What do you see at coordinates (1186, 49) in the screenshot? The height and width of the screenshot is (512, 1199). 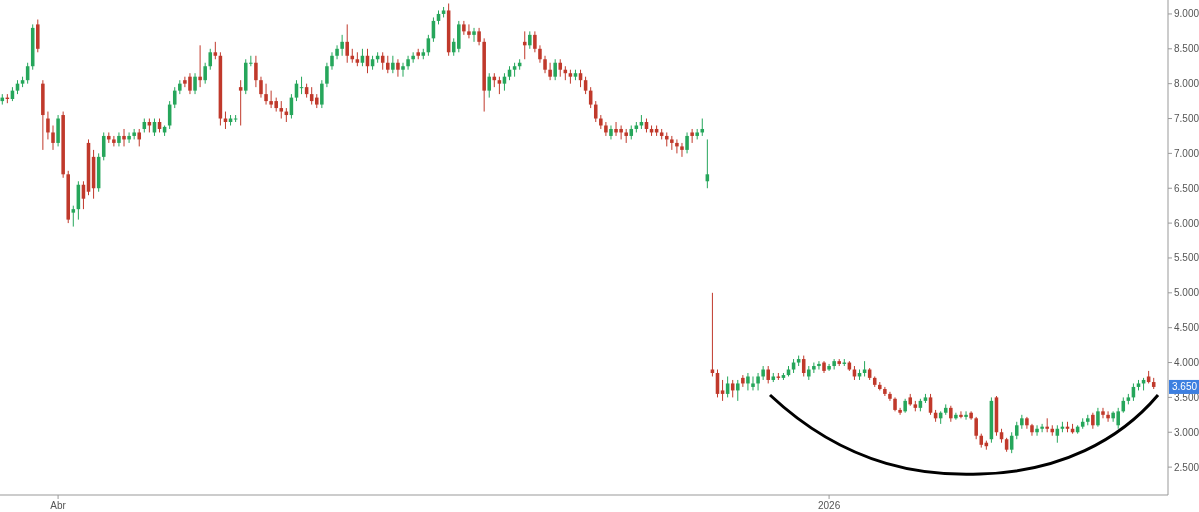 I see `y-tick-label: 8.500` at bounding box center [1186, 49].